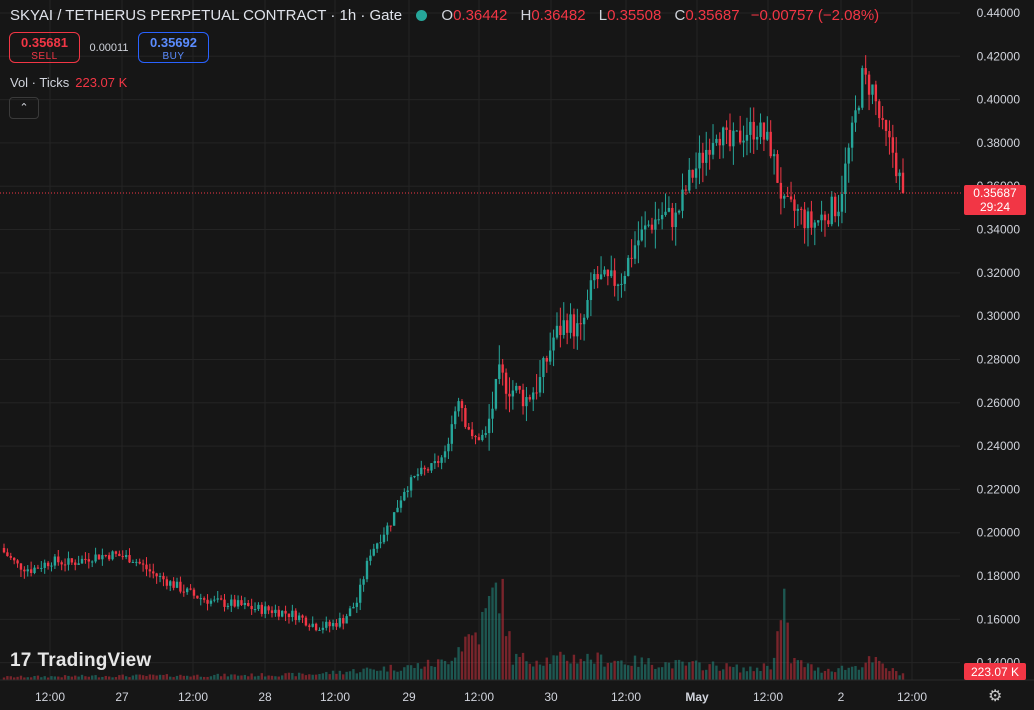 This screenshot has width=1034, height=710. What do you see at coordinates (80, 661) in the screenshot?
I see `tradingview-logo: 17 TradingView` at bounding box center [80, 661].